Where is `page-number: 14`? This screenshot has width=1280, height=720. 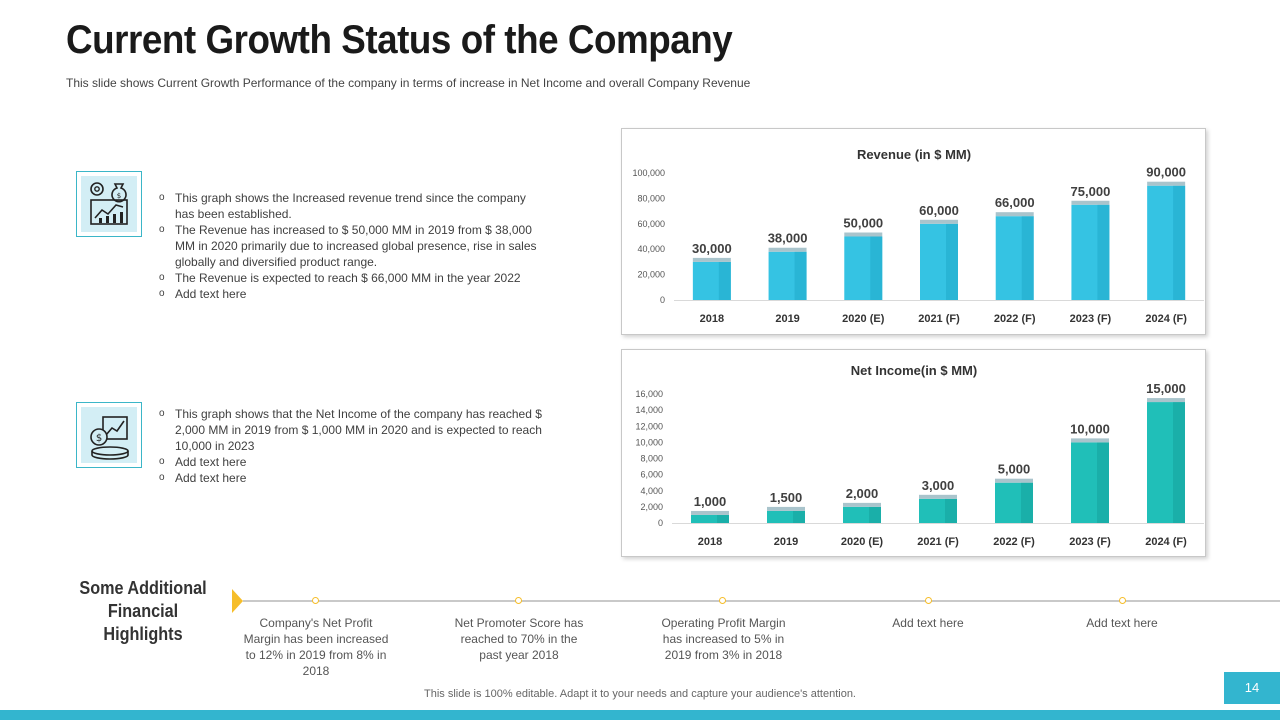
page-number: 14 is located at coordinates (1252, 688).